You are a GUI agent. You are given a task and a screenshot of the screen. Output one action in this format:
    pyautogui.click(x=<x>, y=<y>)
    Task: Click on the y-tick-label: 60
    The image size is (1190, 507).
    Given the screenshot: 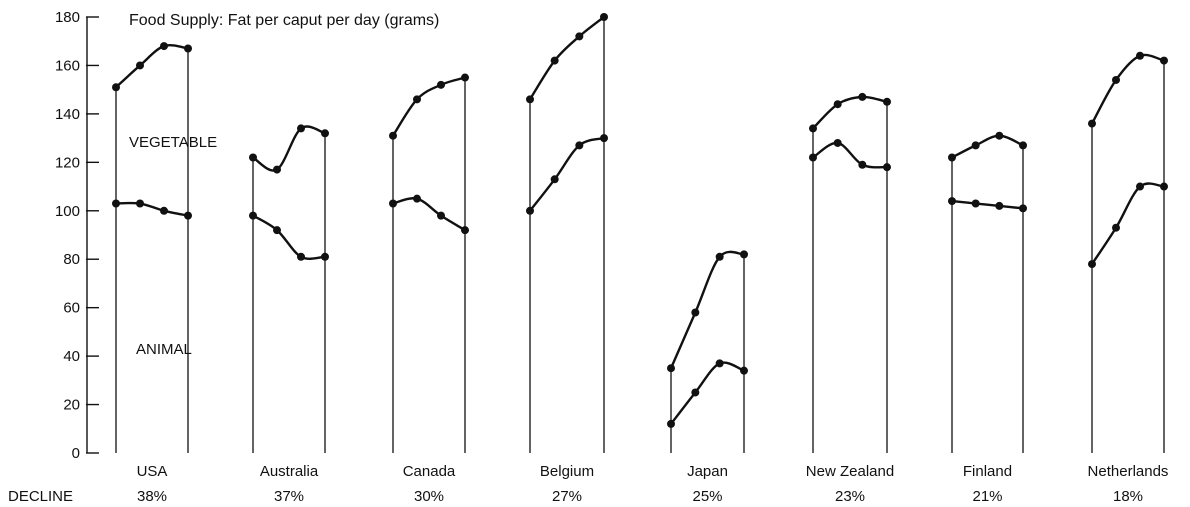 What is the action you would take?
    pyautogui.click(x=71, y=308)
    